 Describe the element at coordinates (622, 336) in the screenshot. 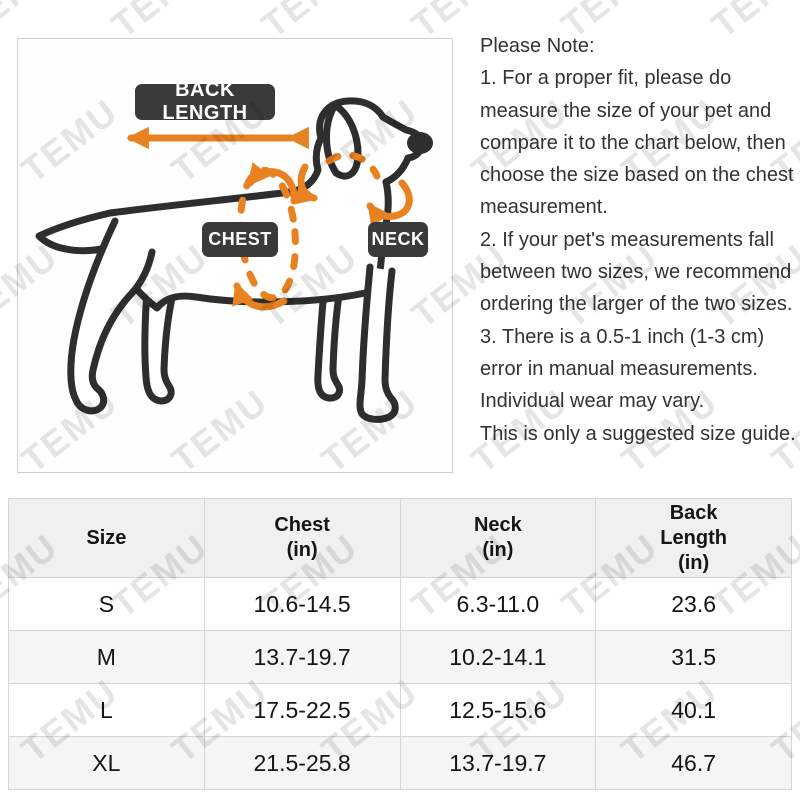

I see `note-line: 3. There is a 0.5-1 inch (1-3 cm)` at that location.